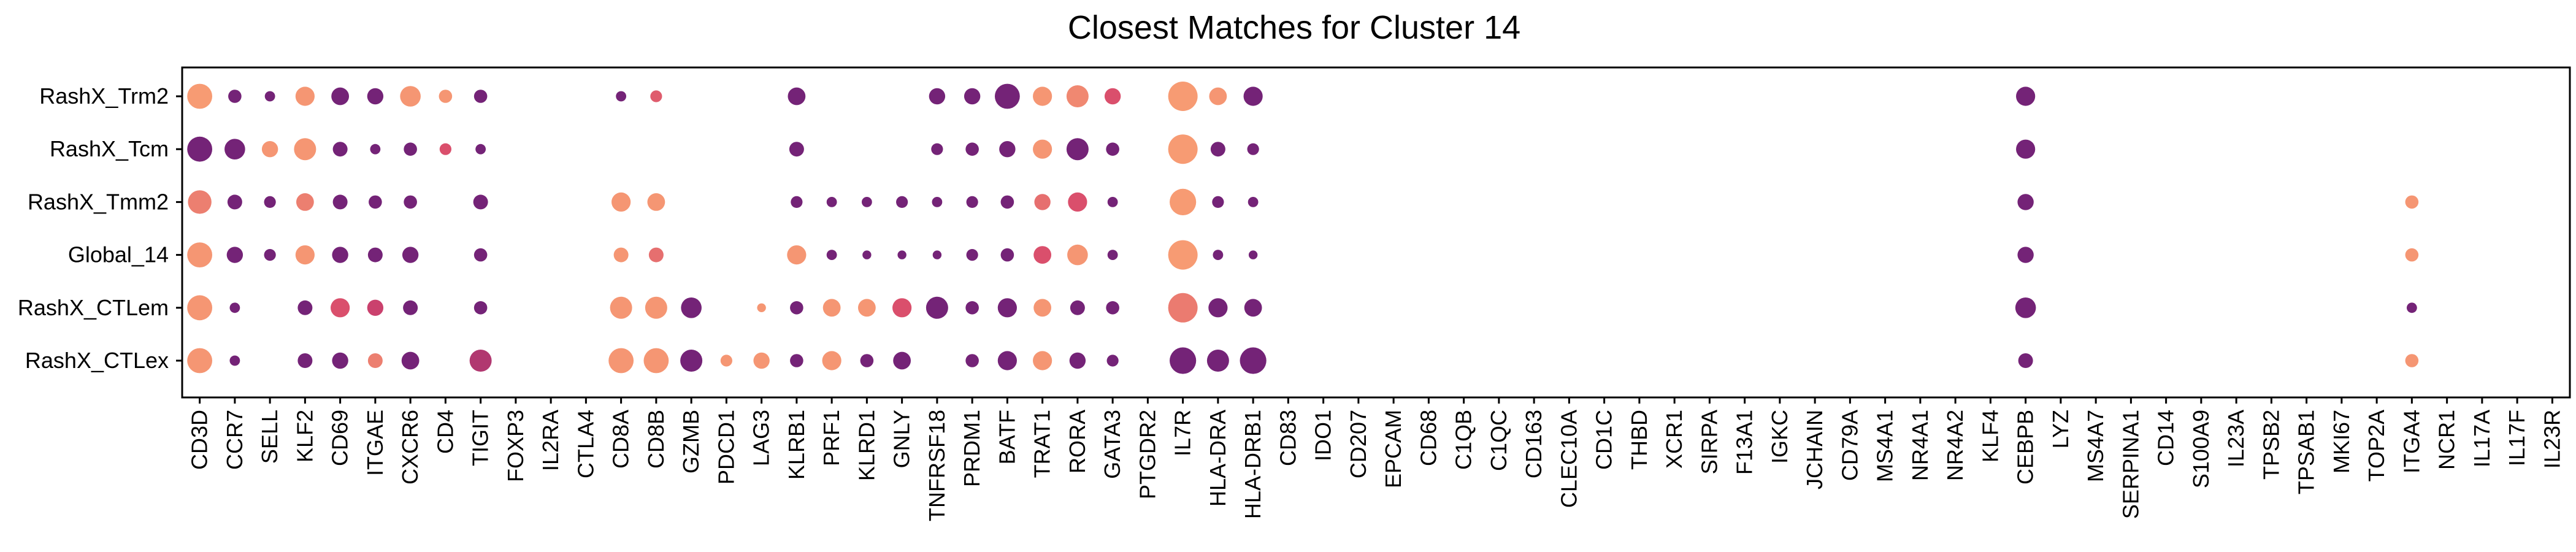 Image resolution: width=2576 pixels, height=552 pixels. Describe the element at coordinates (1007, 360) in the screenshot. I see `dot-RashX_CTLex-BATF` at that location.